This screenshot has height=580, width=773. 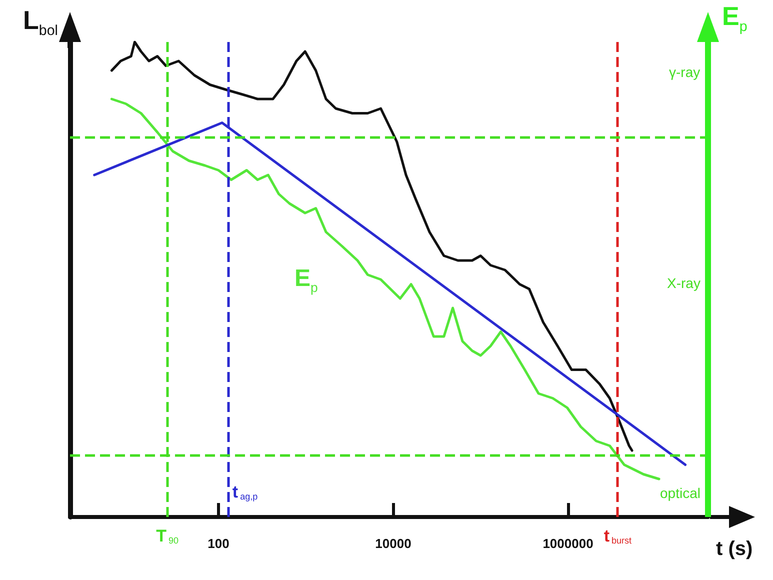 I want to click on ref-line-label: T90, so click(x=167, y=536).